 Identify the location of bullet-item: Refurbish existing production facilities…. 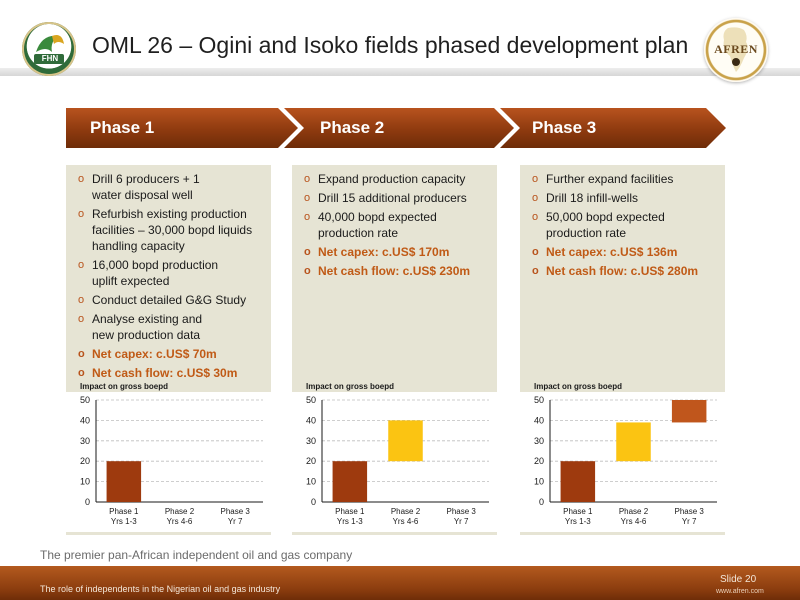
(172, 230).